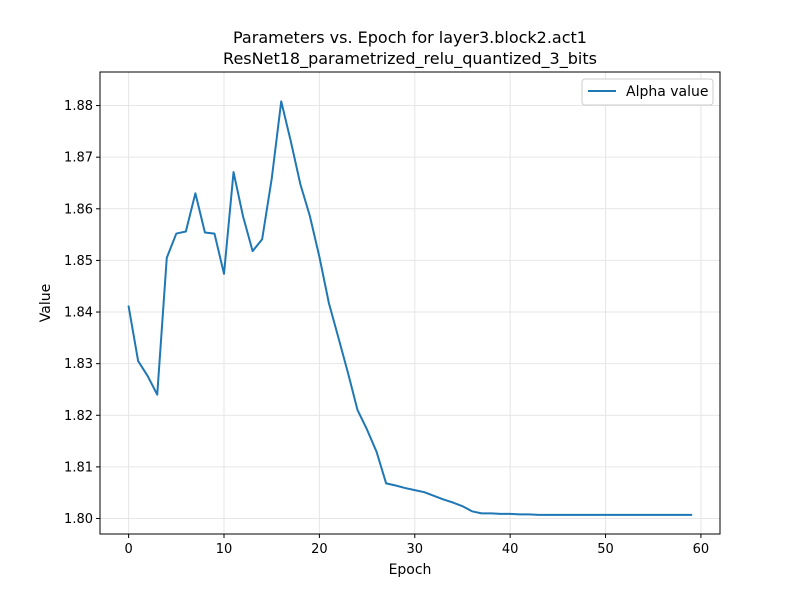 The image size is (800, 600). Describe the element at coordinates (78, 416) in the screenshot. I see `y-tick-label: 1.82` at that location.